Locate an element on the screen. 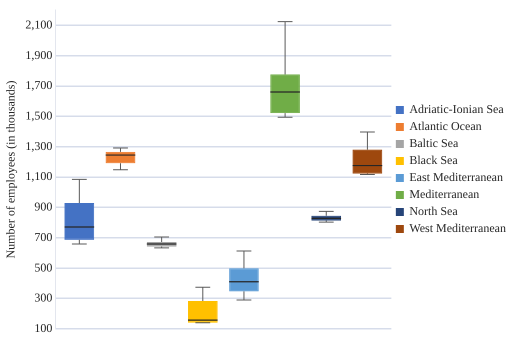 The height and width of the screenshot is (339, 520). y-tick-label: 500 is located at coordinates (43, 267).